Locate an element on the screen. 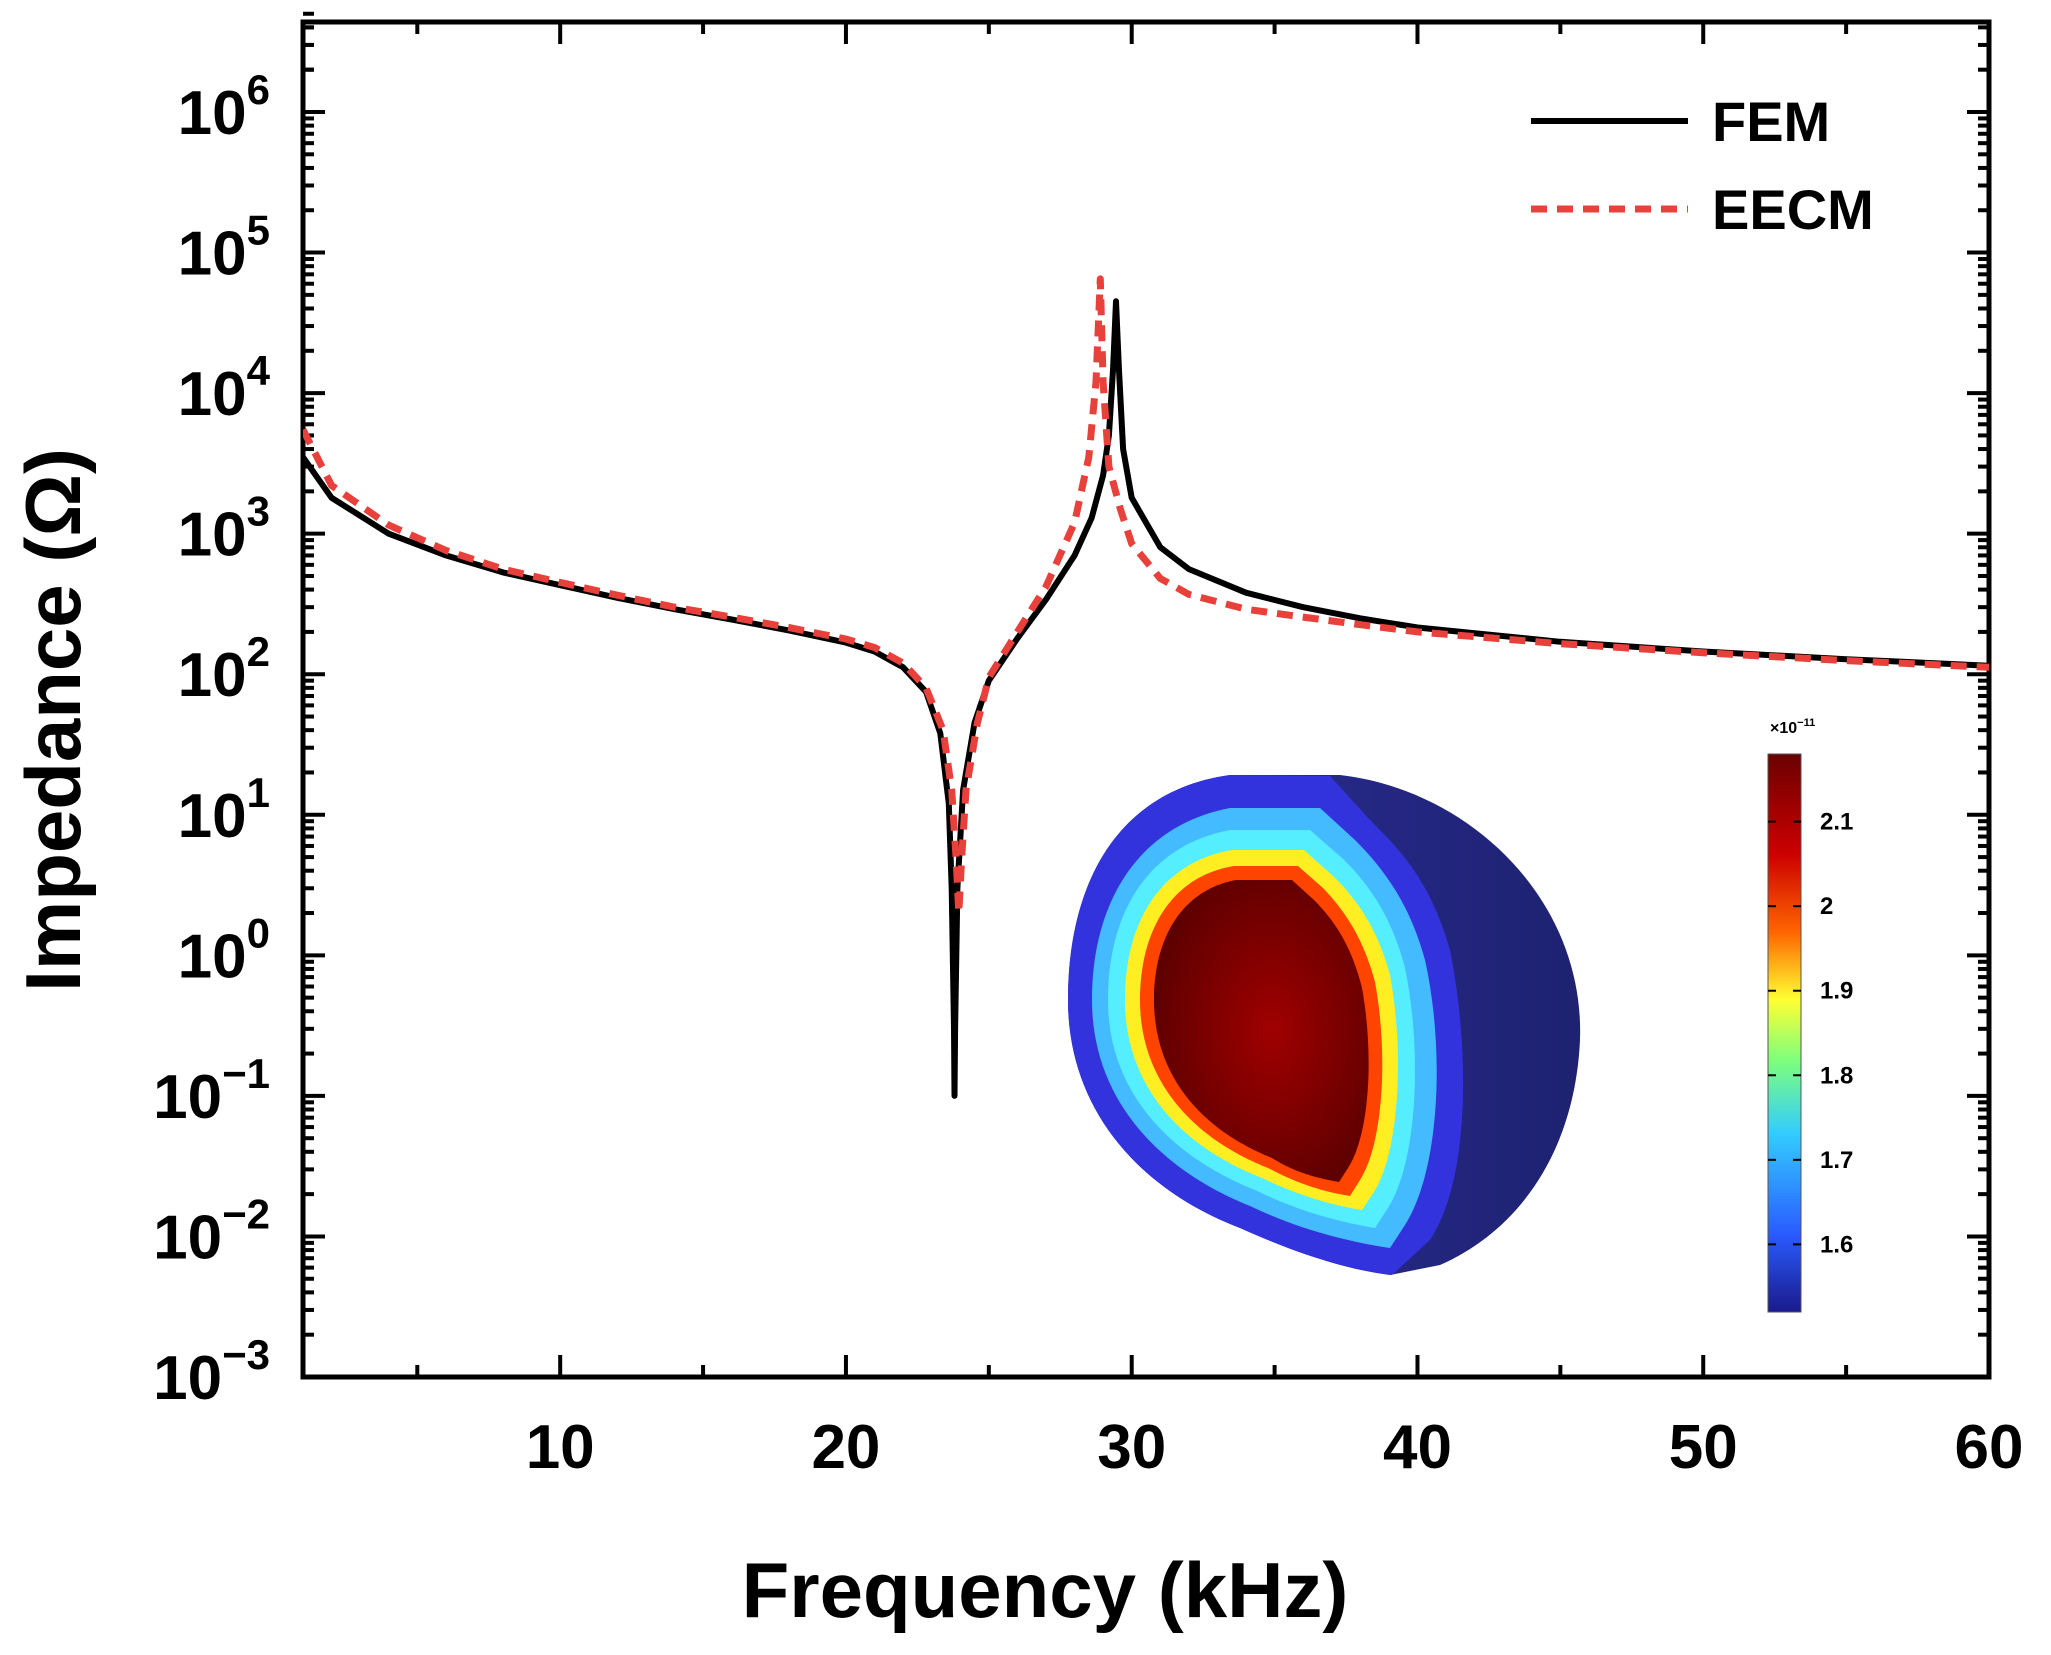 The height and width of the screenshot is (1655, 2051). sphere-cut-face-core is located at coordinates (1261, 1031).